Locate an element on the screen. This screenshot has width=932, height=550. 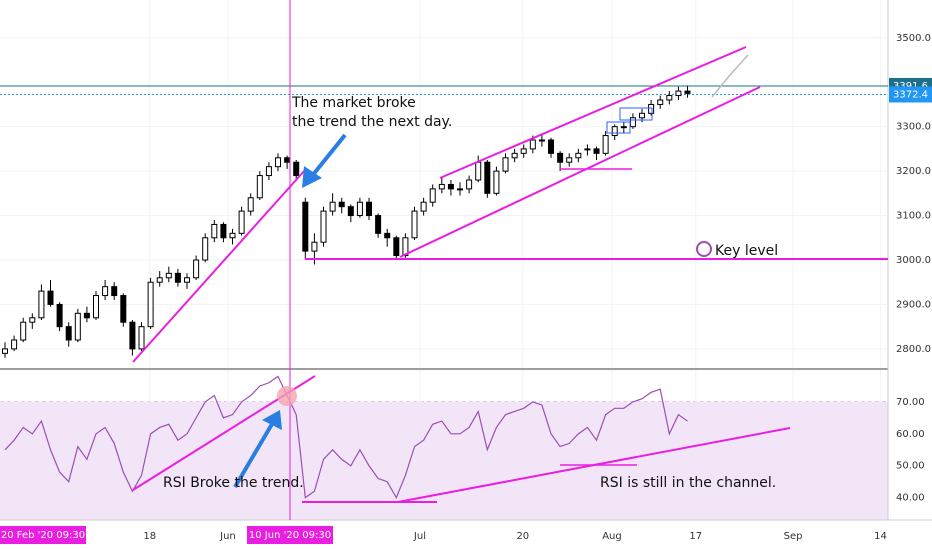
annotation: the trend the next day. is located at coordinates (372, 122).